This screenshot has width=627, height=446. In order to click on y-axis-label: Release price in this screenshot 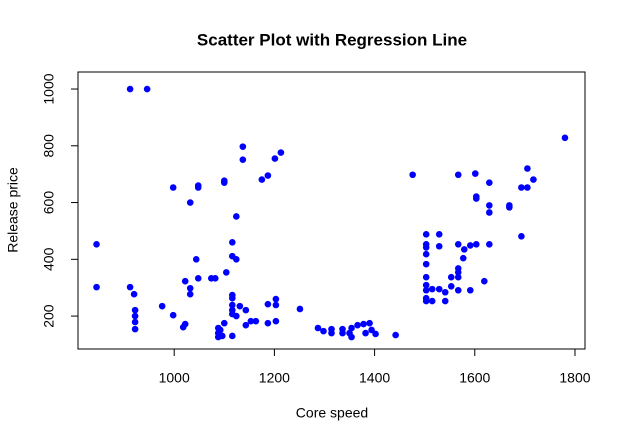, I will do `click(13, 210)`.